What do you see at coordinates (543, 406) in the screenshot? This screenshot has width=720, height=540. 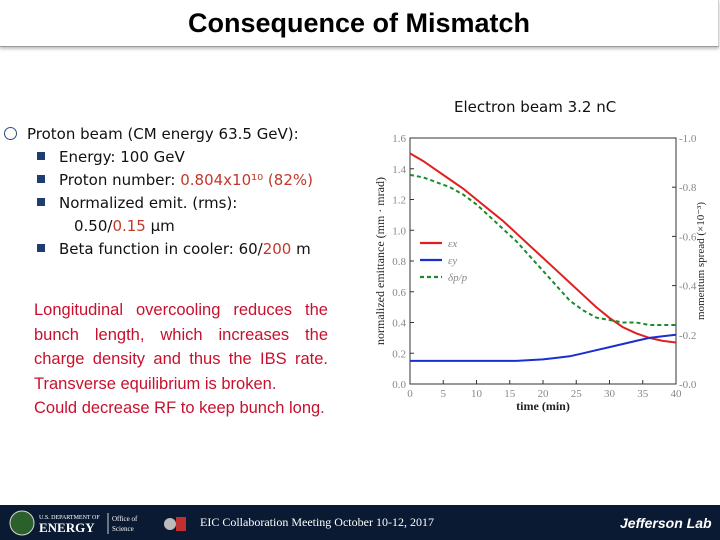 I see `x-axis-label: time (min)` at bounding box center [543, 406].